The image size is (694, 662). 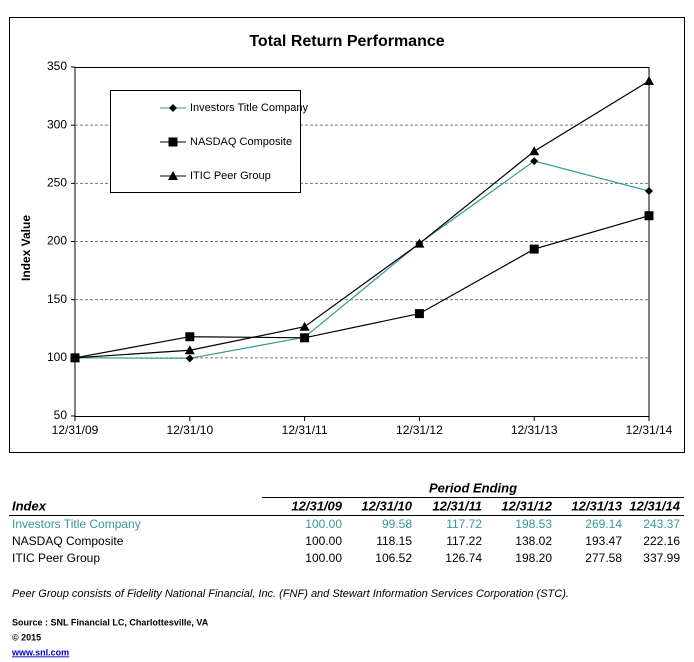 What do you see at coordinates (393, 558) in the screenshot?
I see `table-cell: 106.52` at bounding box center [393, 558].